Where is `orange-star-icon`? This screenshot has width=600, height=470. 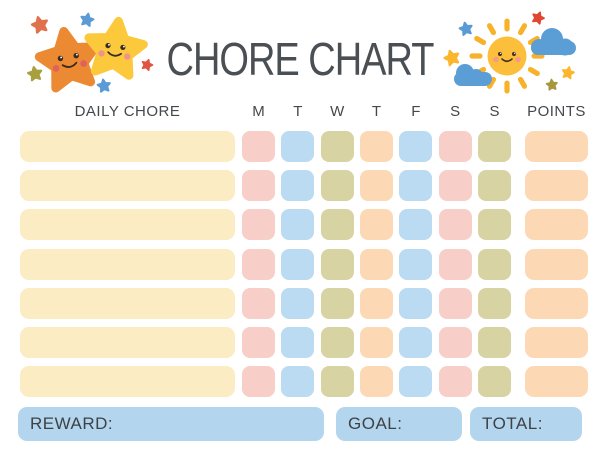 orange-star-icon is located at coordinates (69, 58).